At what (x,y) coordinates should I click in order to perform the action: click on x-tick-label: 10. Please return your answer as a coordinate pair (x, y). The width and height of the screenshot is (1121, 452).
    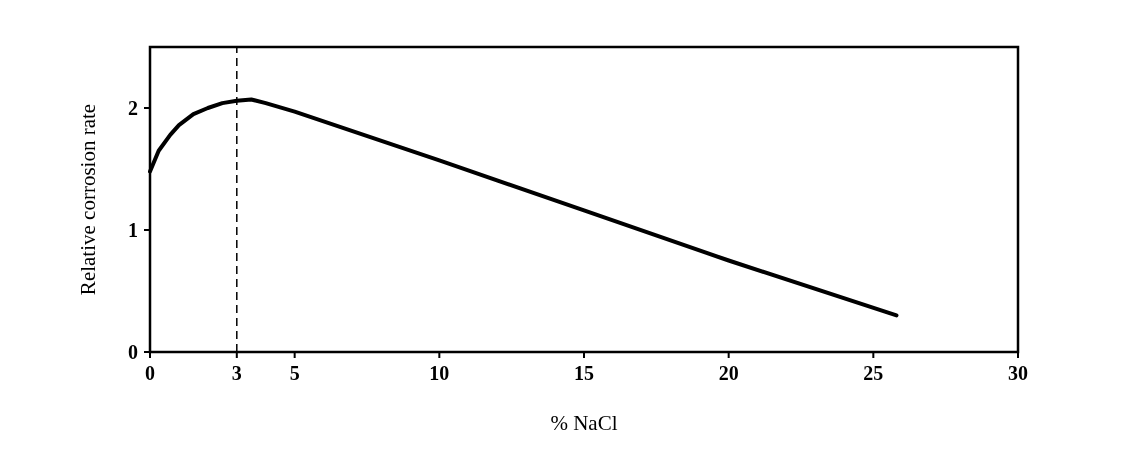
    Looking at the image, I should click on (439, 373).